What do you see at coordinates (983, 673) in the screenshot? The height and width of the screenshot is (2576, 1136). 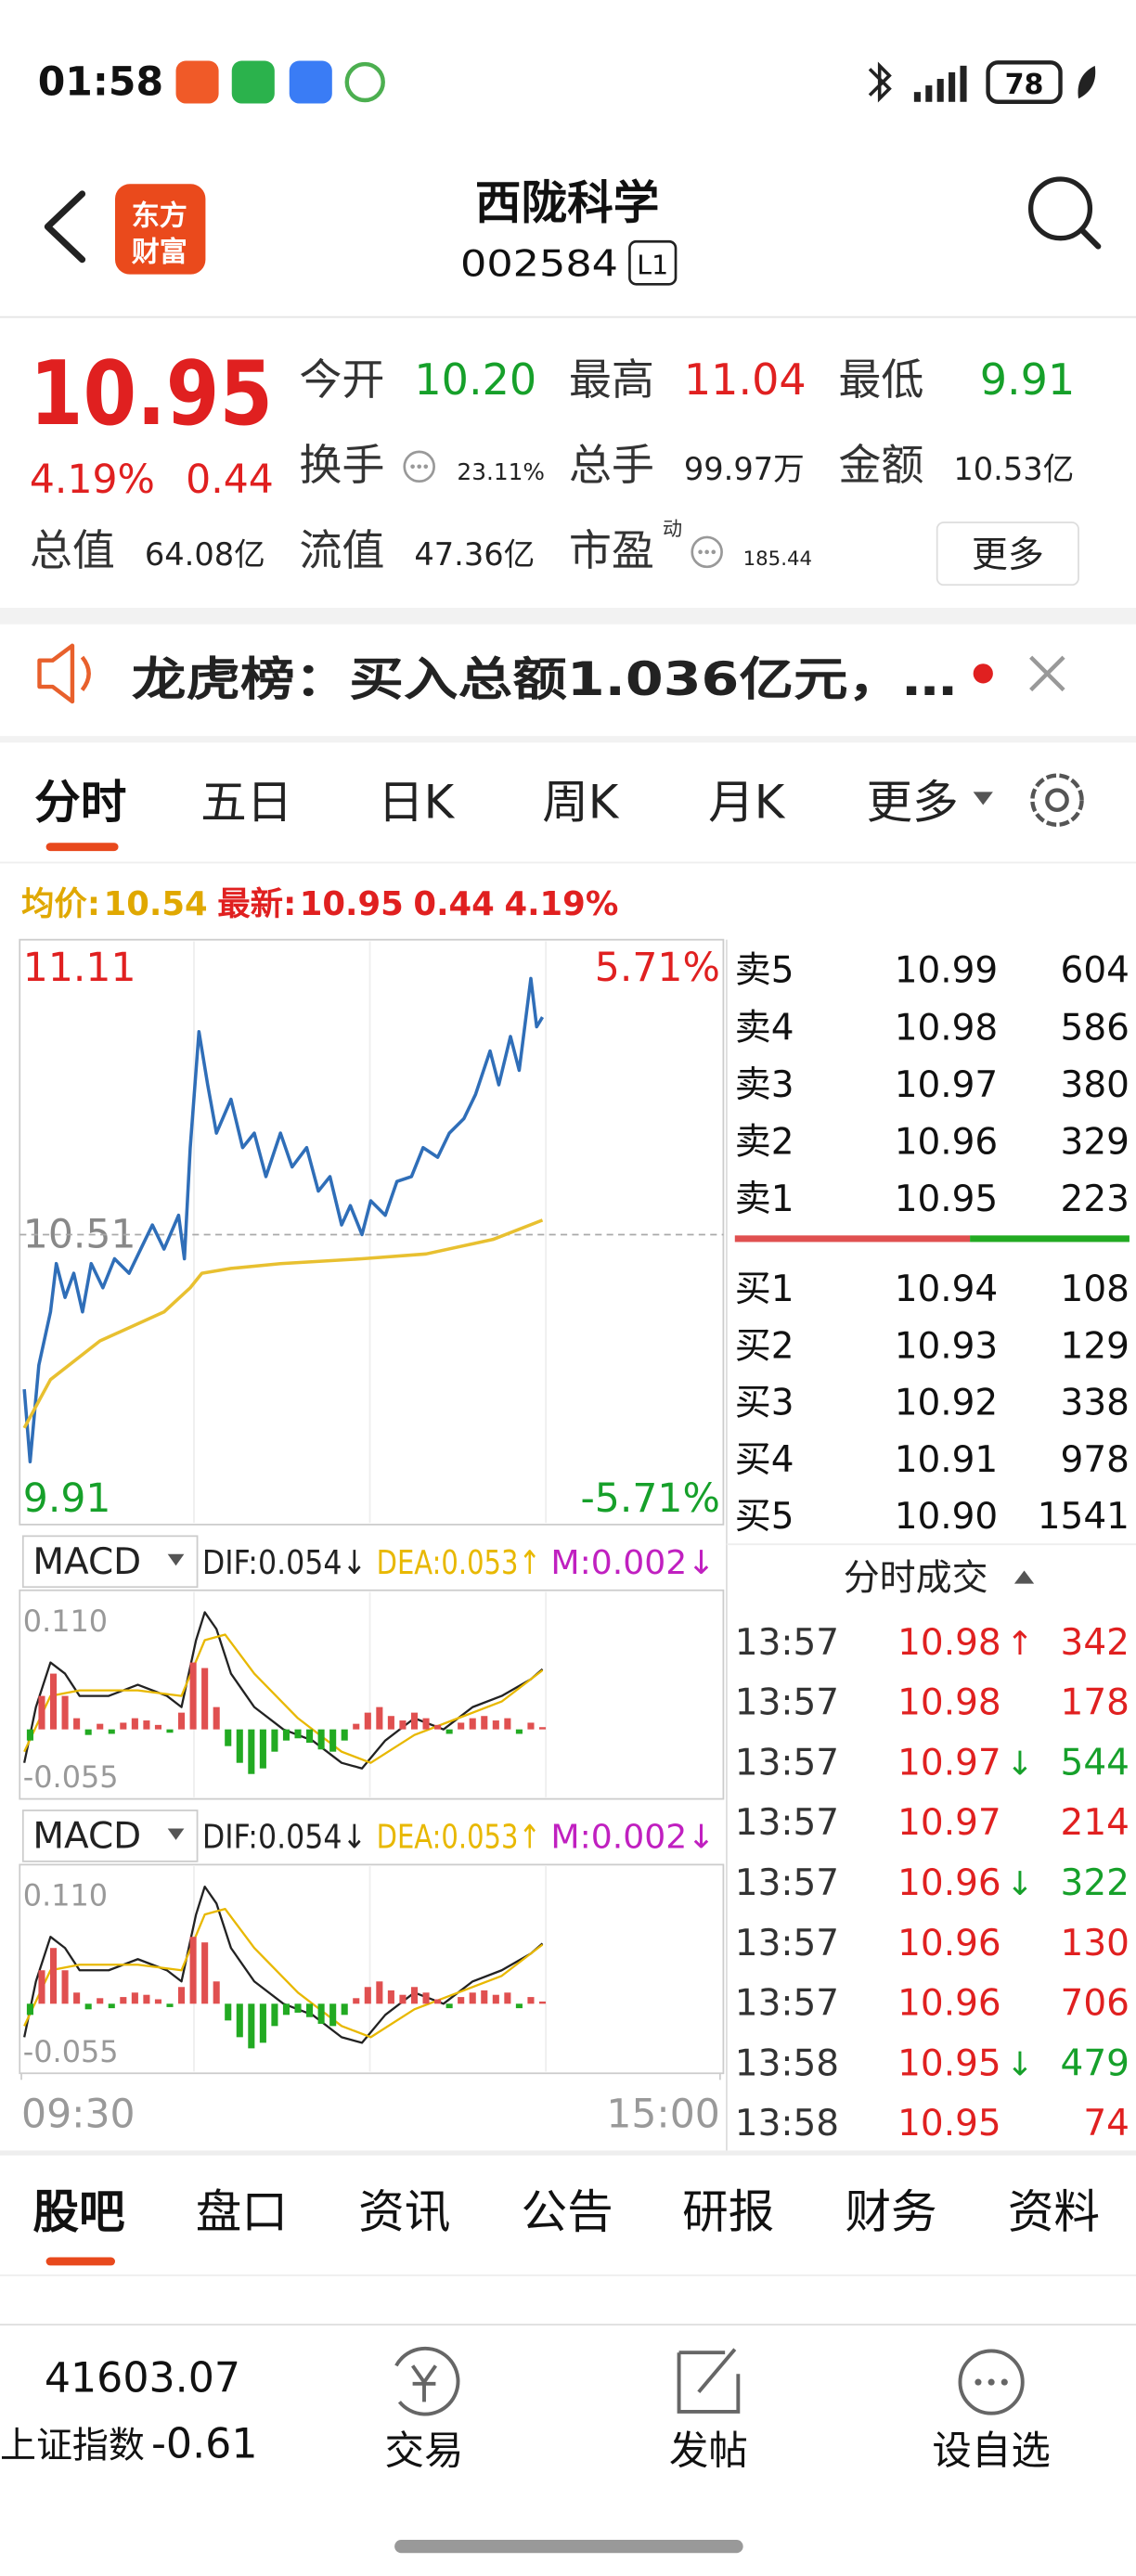 I see `unread-dot` at bounding box center [983, 673].